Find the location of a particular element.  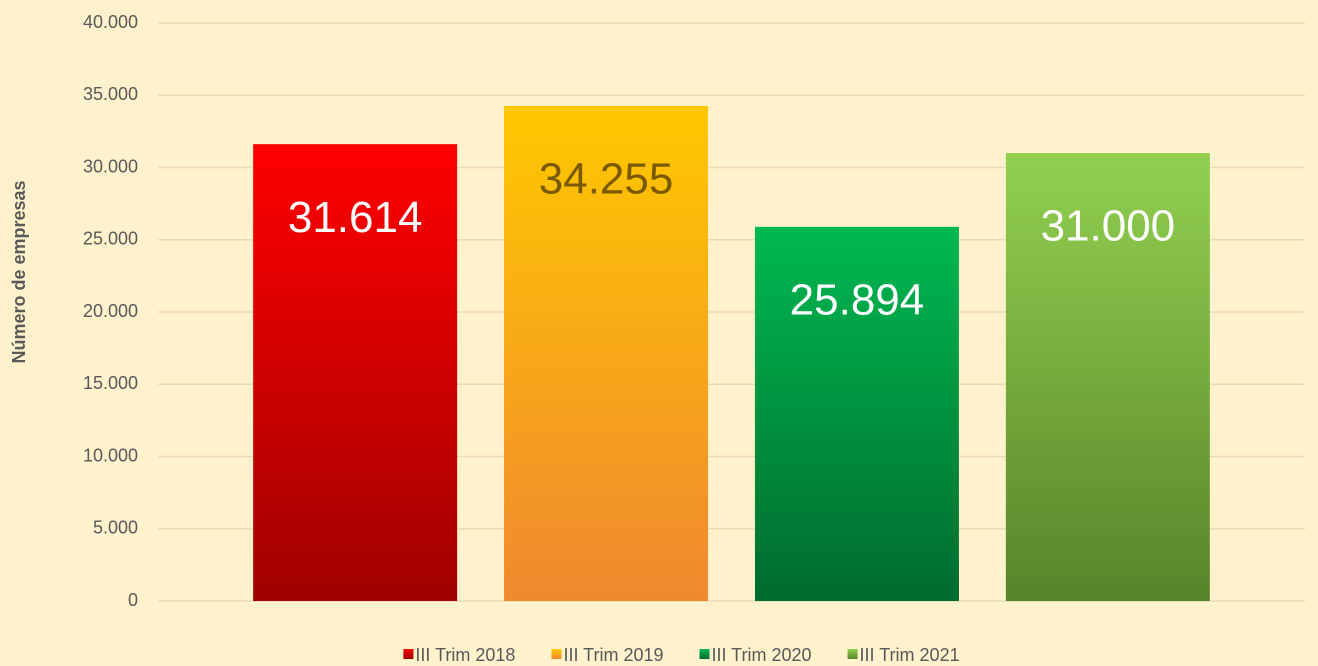

legend-label: III Trim 2020 is located at coordinates (762, 655).